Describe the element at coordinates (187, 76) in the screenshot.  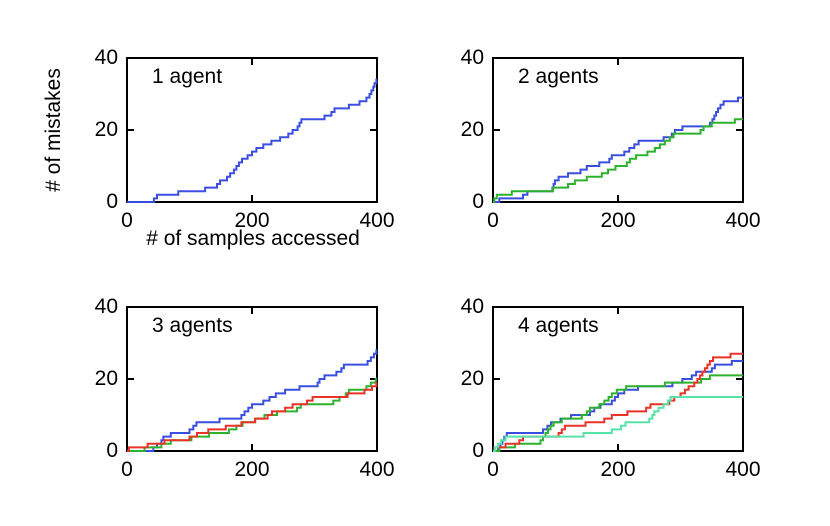
I see `subplot-title: 1 agent` at that location.